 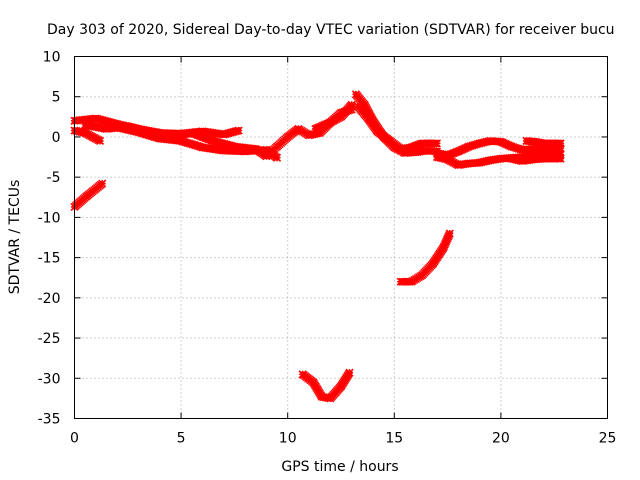 What do you see at coordinates (49, 259) in the screenshot?
I see `y-tick-label: -15` at bounding box center [49, 259].